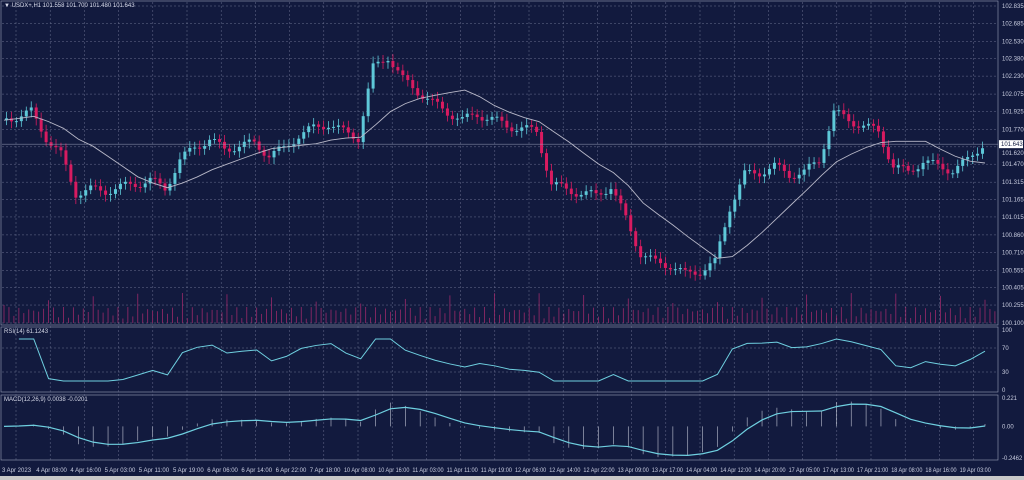 Image resolution: width=1024 pixels, height=480 pixels. Describe the element at coordinates (494, 429) in the screenshot. I see `macd-signal-line` at that location.